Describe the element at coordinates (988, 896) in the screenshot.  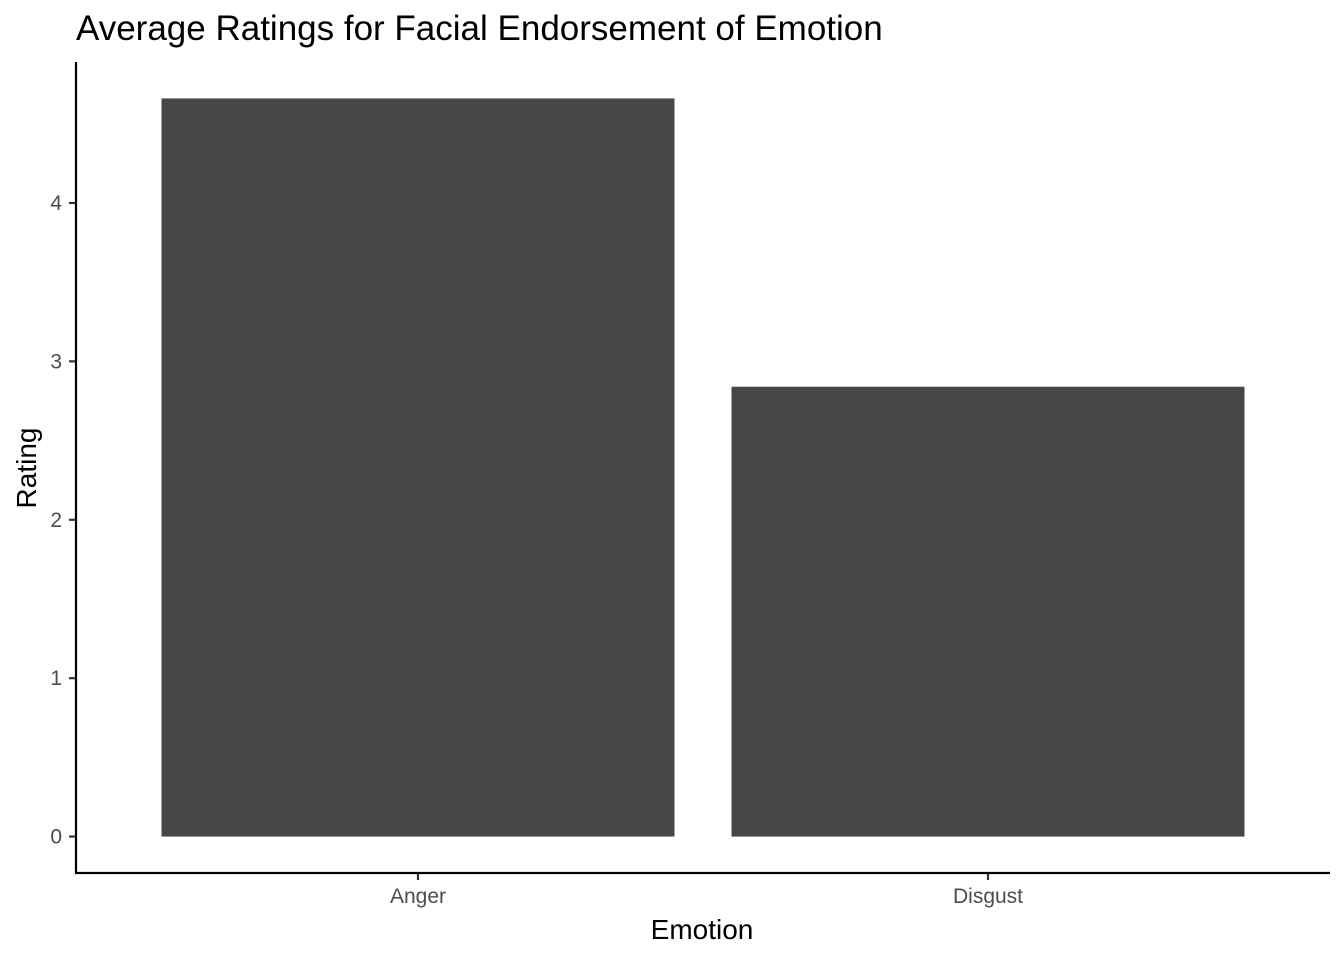
I see `x-tick-label: Disgust` at that location.